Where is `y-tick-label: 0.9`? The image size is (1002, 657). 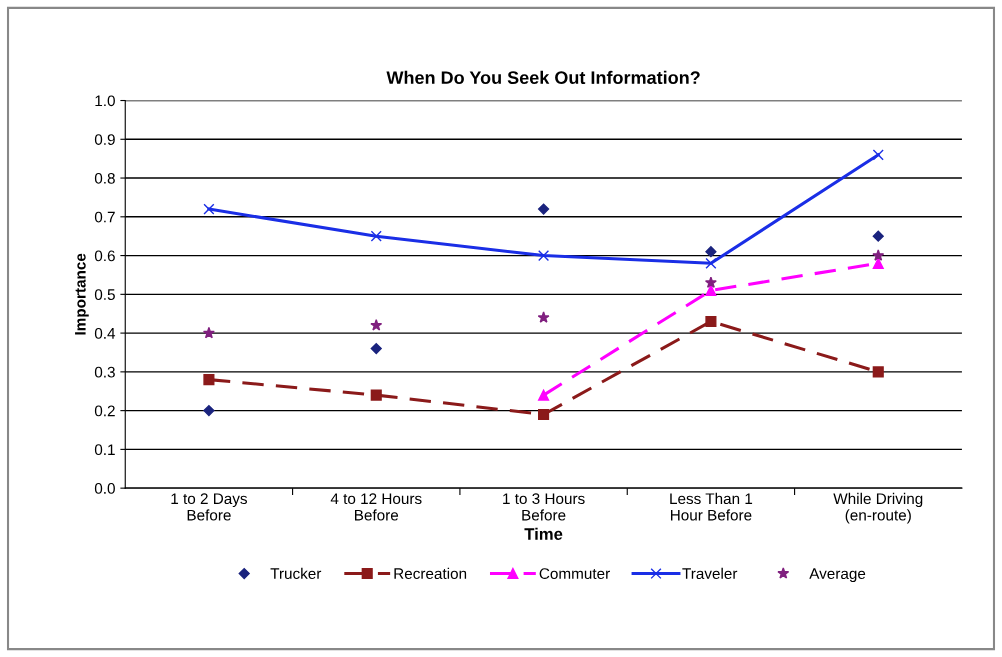
y-tick-label: 0.9 is located at coordinates (104, 139).